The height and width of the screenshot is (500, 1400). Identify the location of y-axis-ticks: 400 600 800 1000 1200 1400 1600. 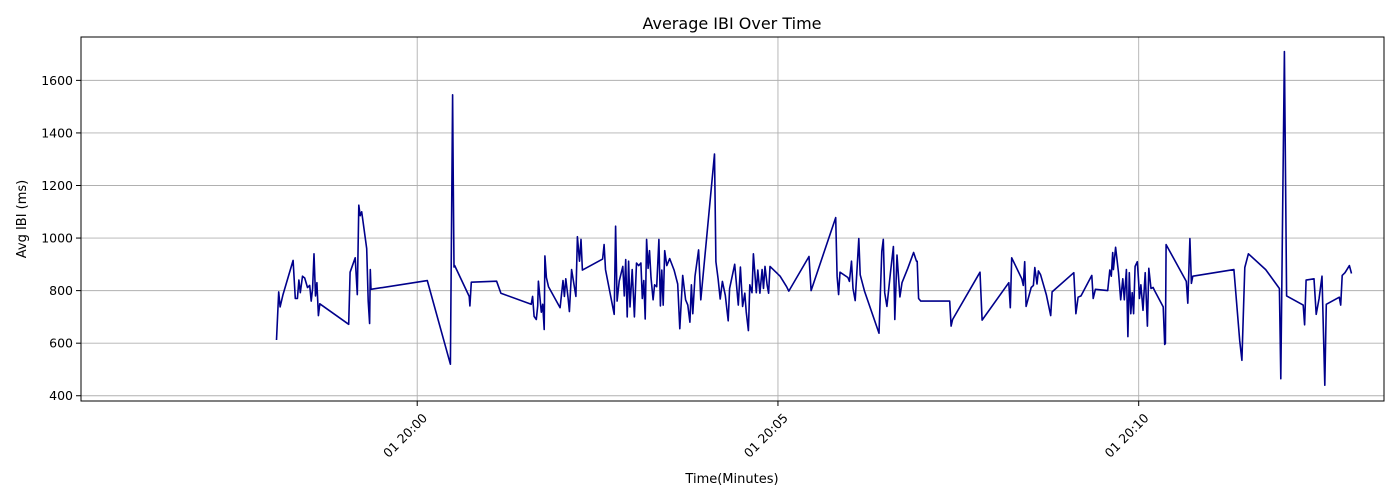
(61, 238).